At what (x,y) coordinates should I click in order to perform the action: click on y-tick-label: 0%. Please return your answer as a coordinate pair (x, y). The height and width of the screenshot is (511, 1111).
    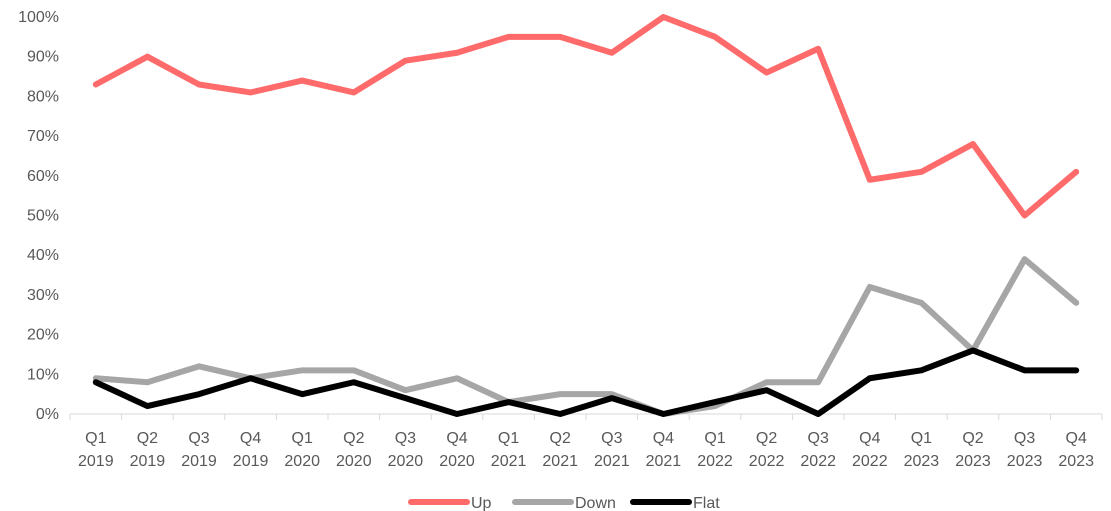
    Looking at the image, I should click on (47, 414).